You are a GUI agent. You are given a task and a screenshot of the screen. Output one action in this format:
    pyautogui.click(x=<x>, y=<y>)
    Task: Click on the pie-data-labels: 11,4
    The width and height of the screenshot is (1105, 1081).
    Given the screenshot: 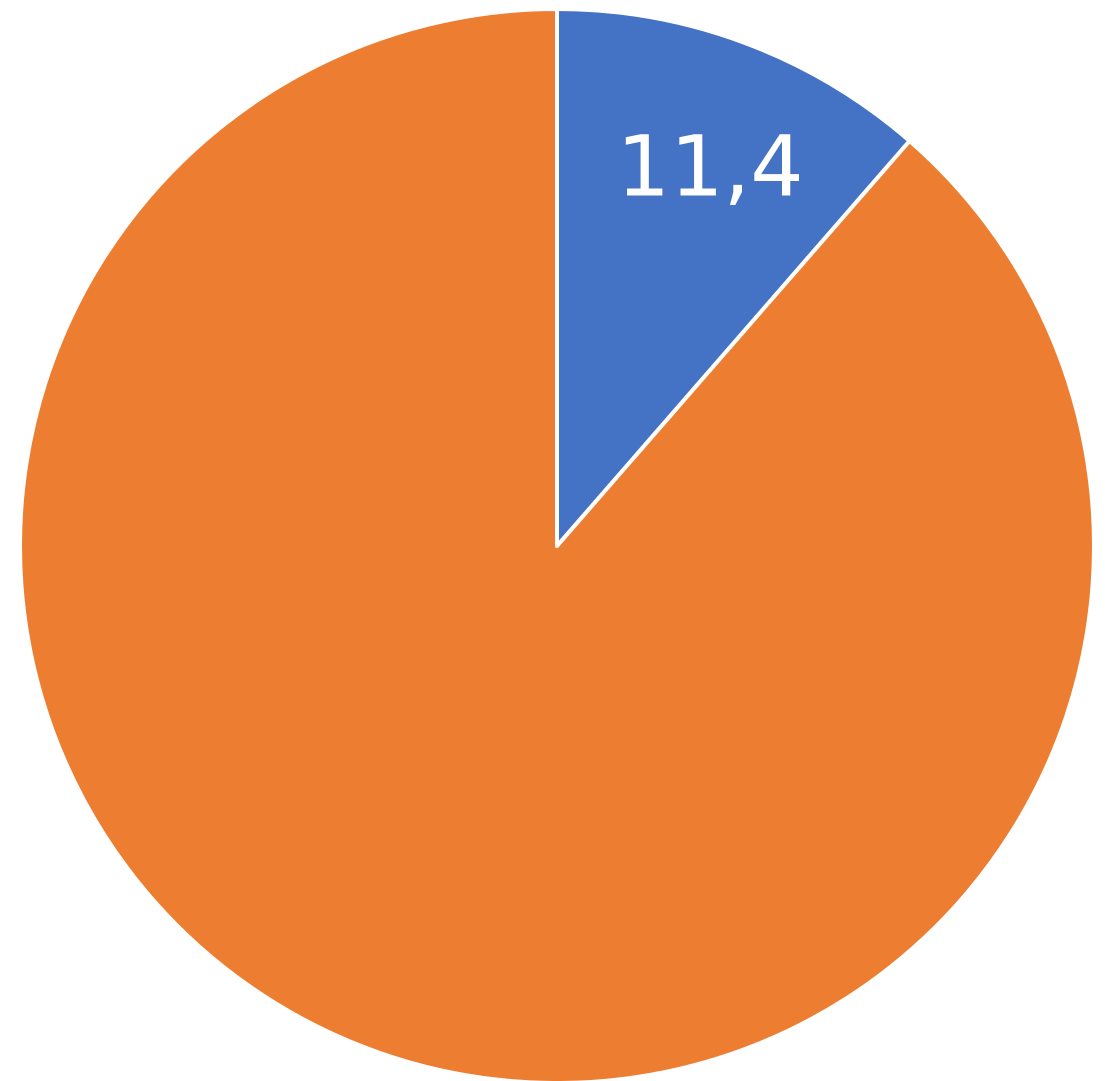 What is the action you would take?
    pyautogui.click(x=710, y=167)
    